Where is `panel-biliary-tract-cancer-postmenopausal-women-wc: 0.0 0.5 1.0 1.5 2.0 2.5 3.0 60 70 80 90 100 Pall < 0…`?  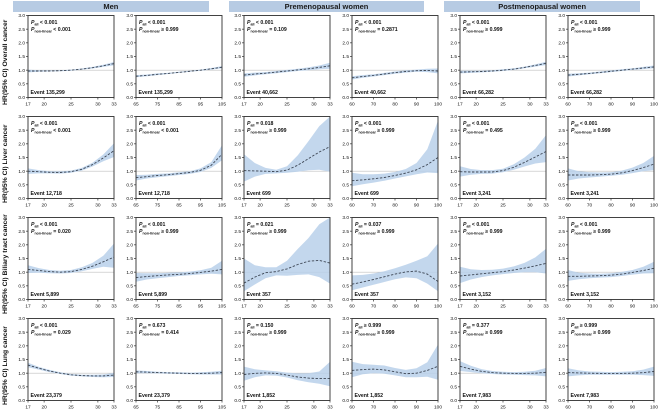
panel-biliary-tract-cancer-postmenopausal-women-wc: 0.0 0.5 1.0 1.5 2.0 2.5 3.0 60 70 80 90 100 Pall < 0… is located at coordinates (608, 262).